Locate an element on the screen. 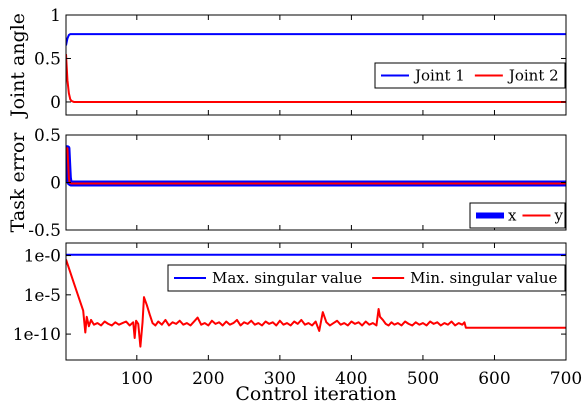 The width and height of the screenshot is (582, 405). legend-box is located at coordinates (366, 278).